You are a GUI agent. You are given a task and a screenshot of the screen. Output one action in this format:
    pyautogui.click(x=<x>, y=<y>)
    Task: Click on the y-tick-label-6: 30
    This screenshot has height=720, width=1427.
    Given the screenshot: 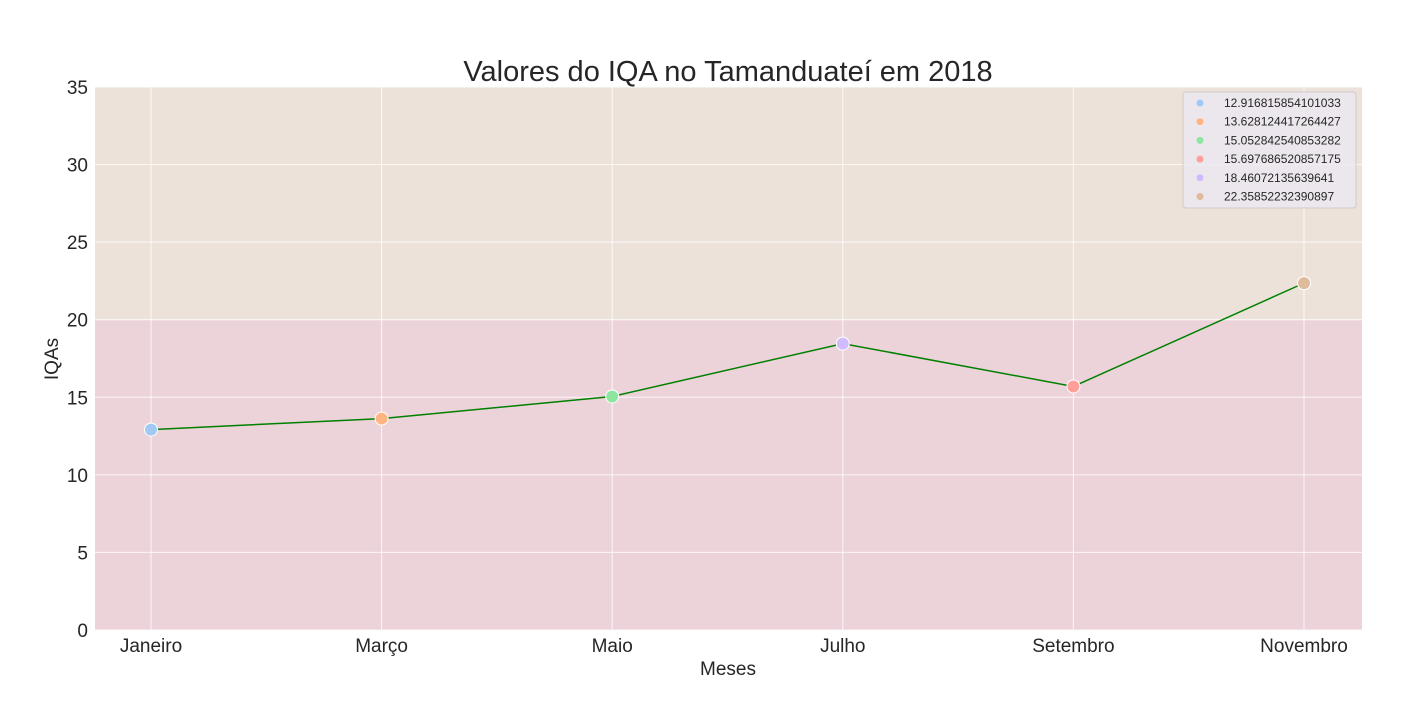 What is the action you would take?
    pyautogui.click(x=77, y=166)
    